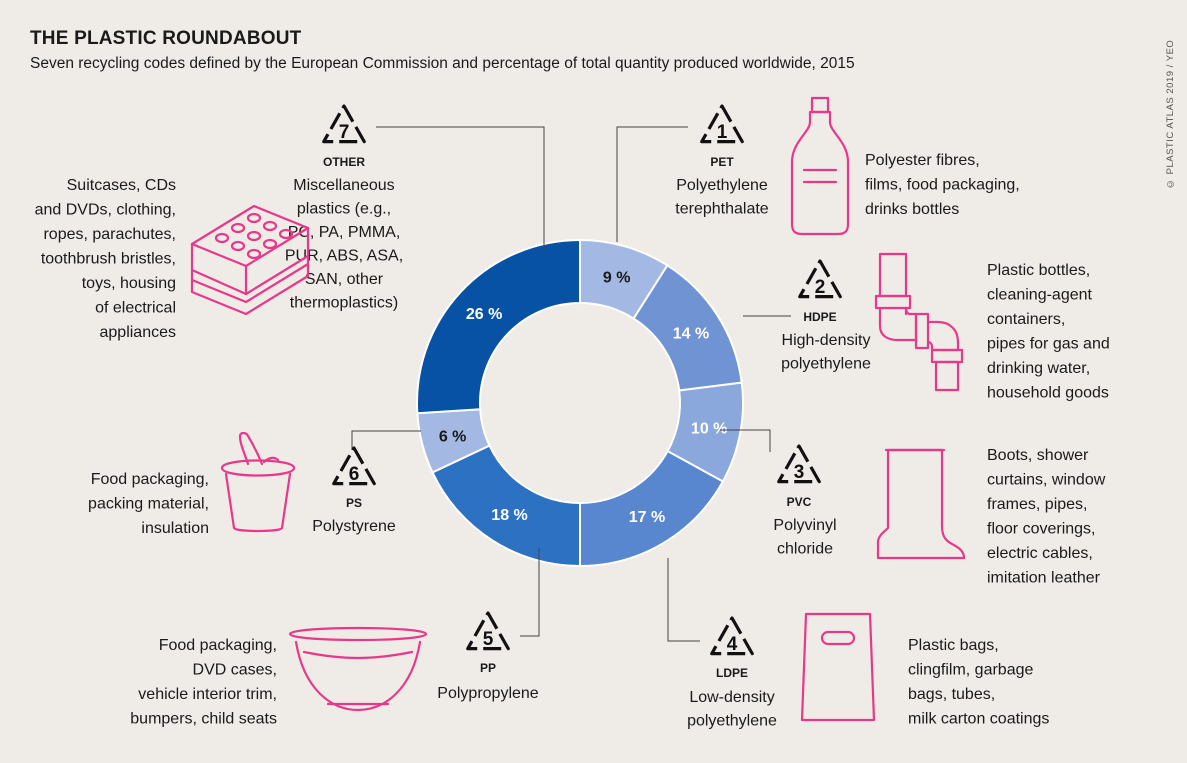 This screenshot has width=1187, height=763. I want to click on chart-title: THE PLASTIC ROUNDABOUT, so click(166, 38).